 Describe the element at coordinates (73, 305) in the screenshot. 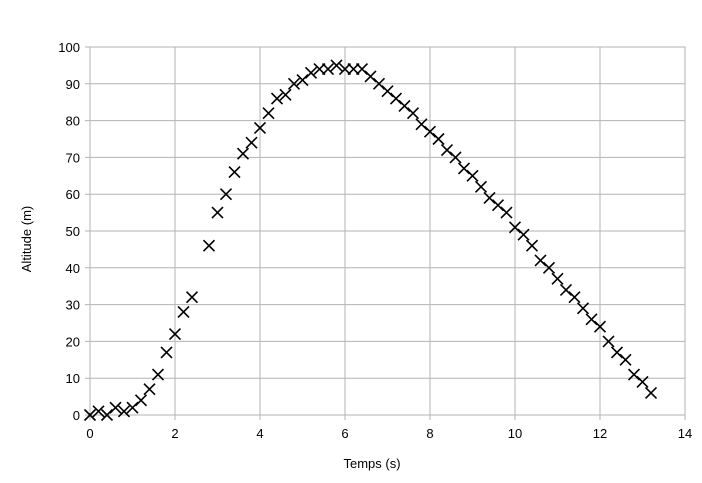

I see `y-tick-label: 30` at that location.